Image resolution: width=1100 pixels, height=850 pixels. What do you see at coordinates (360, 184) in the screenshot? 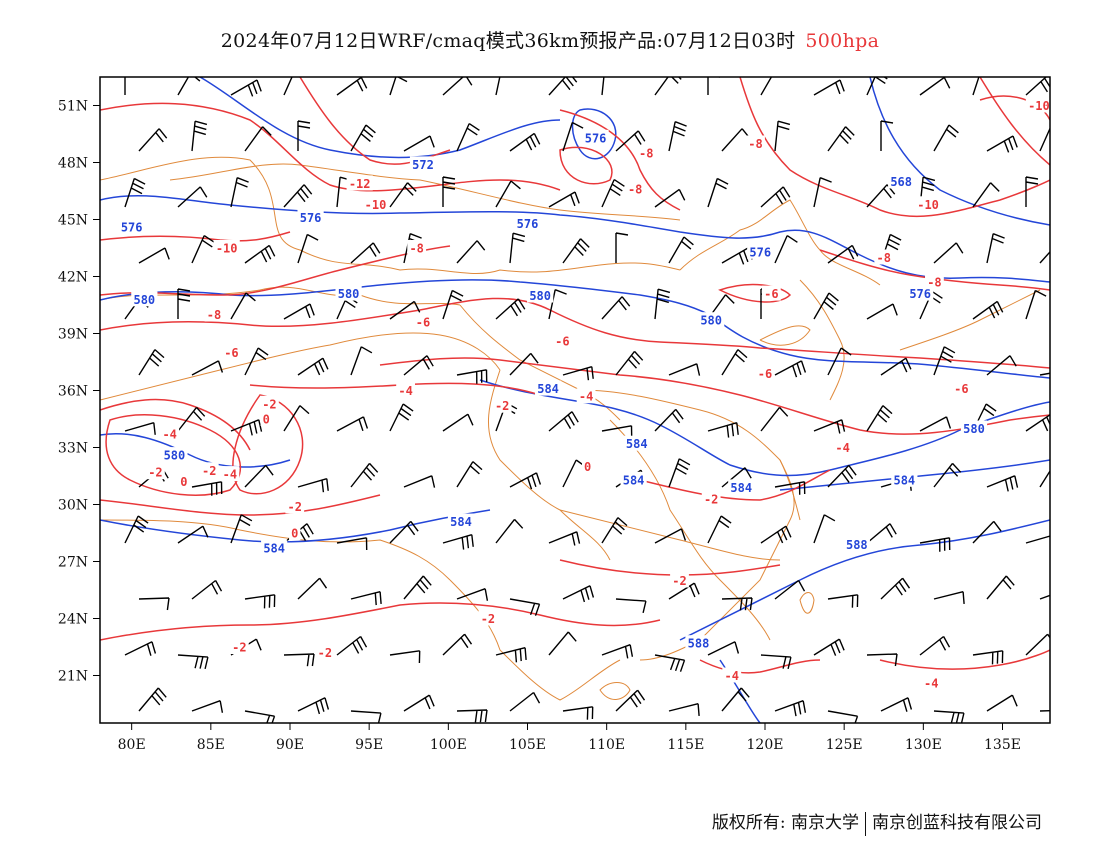
I see `temperature-label: -12` at bounding box center [360, 184].